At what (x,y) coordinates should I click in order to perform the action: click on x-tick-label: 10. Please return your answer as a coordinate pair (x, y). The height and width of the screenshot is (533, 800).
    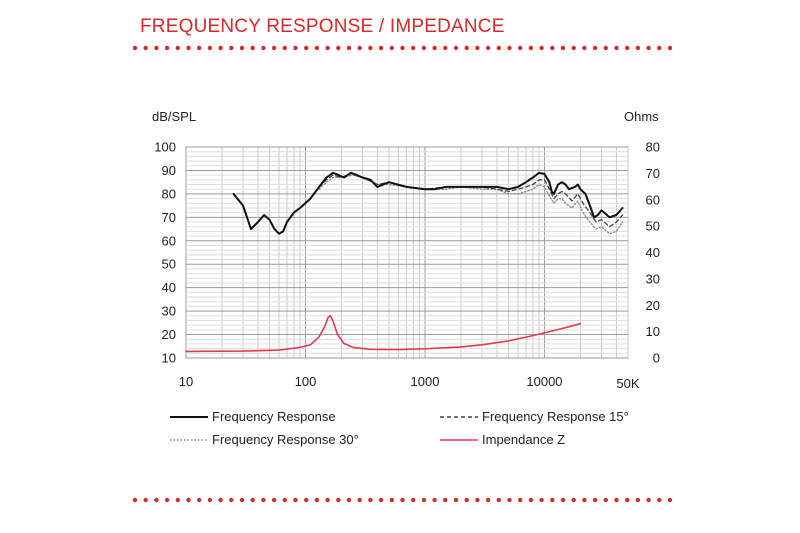
    Looking at the image, I should click on (186, 381).